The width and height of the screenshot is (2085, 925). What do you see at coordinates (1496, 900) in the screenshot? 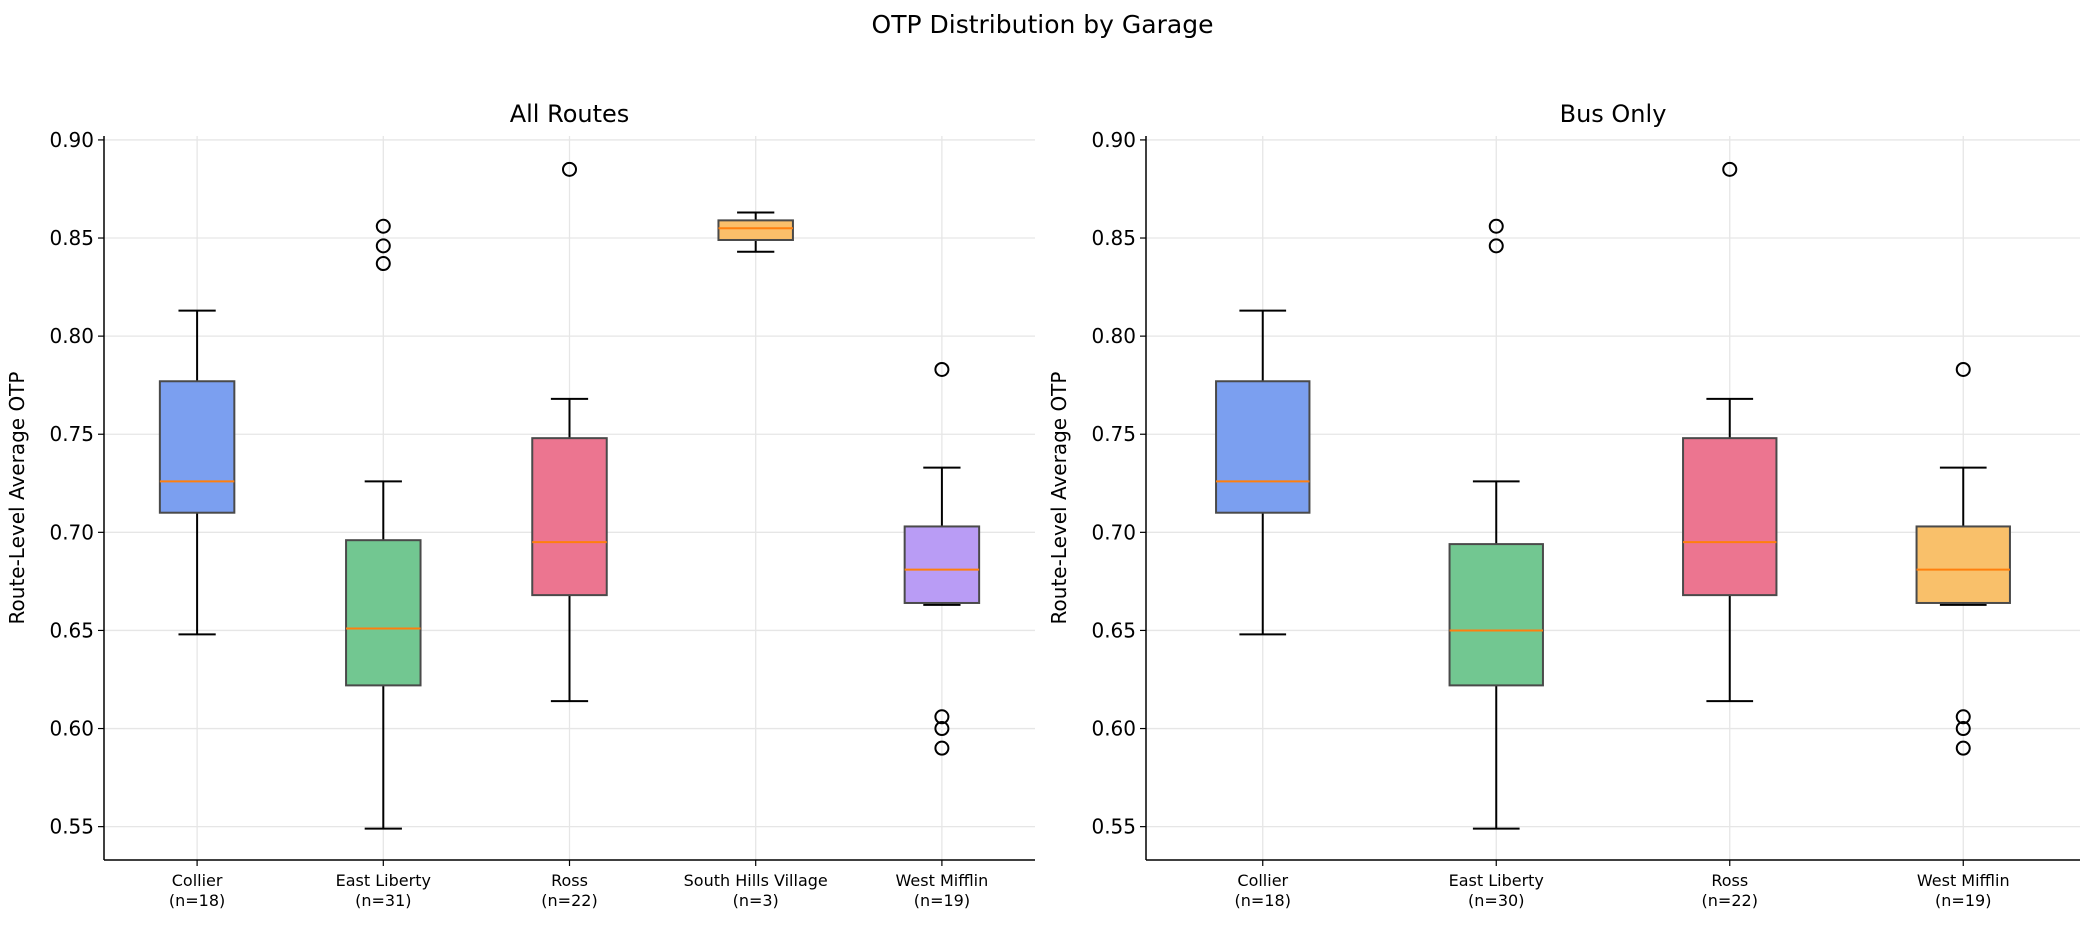
I see `x-tick-count: (n=30)` at bounding box center [1496, 900].